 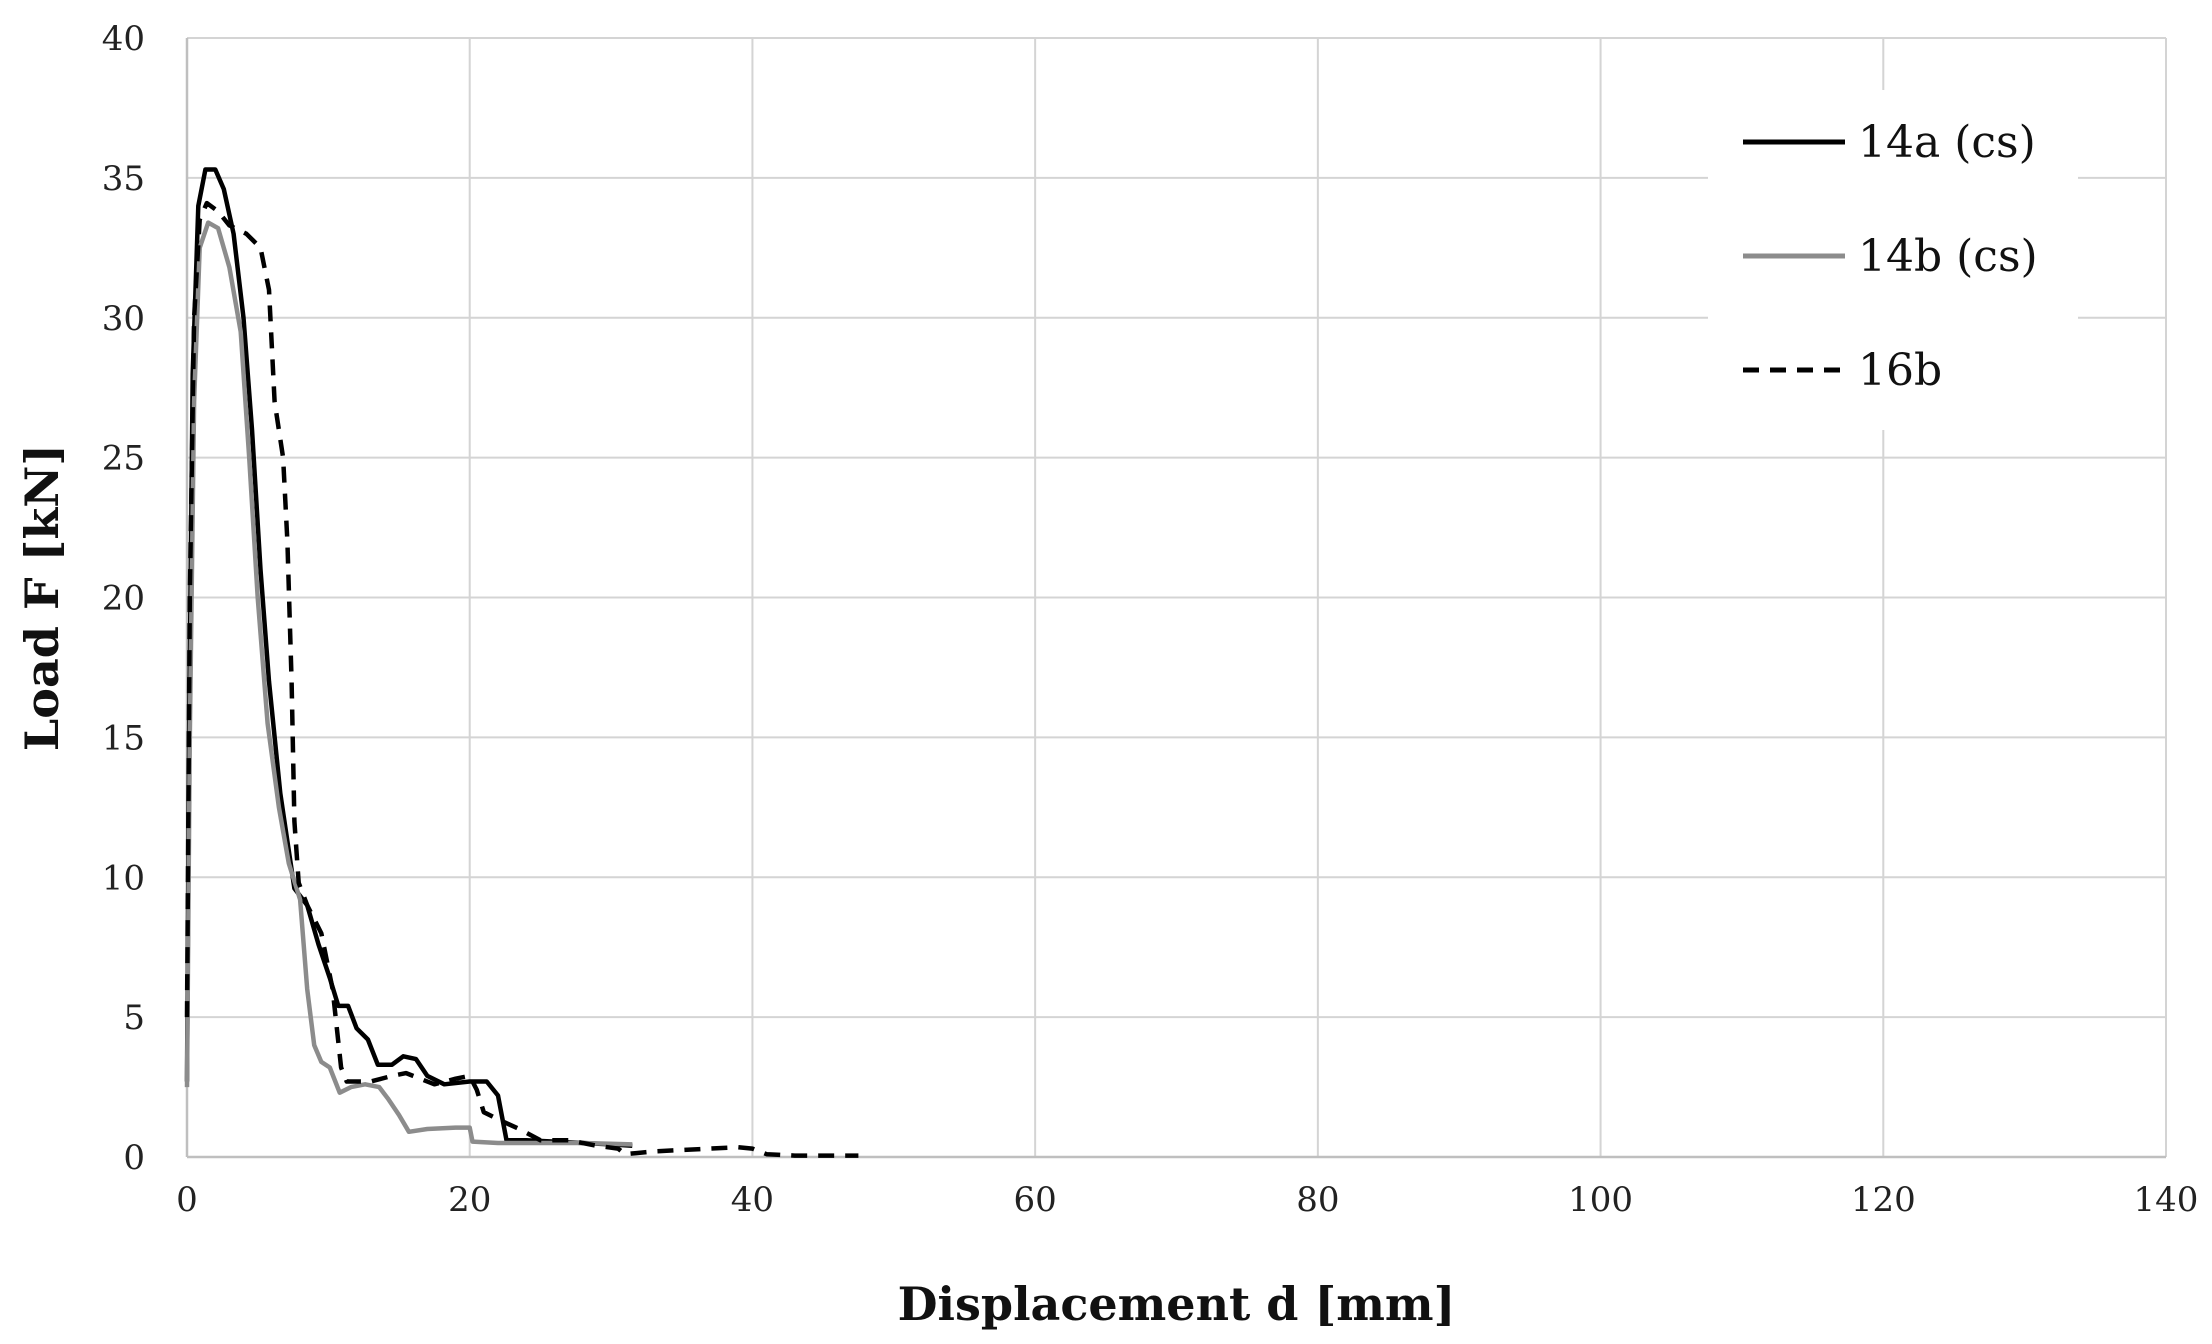 What do you see at coordinates (134, 1018) in the screenshot?
I see `y-tick-label-1: 5` at bounding box center [134, 1018].